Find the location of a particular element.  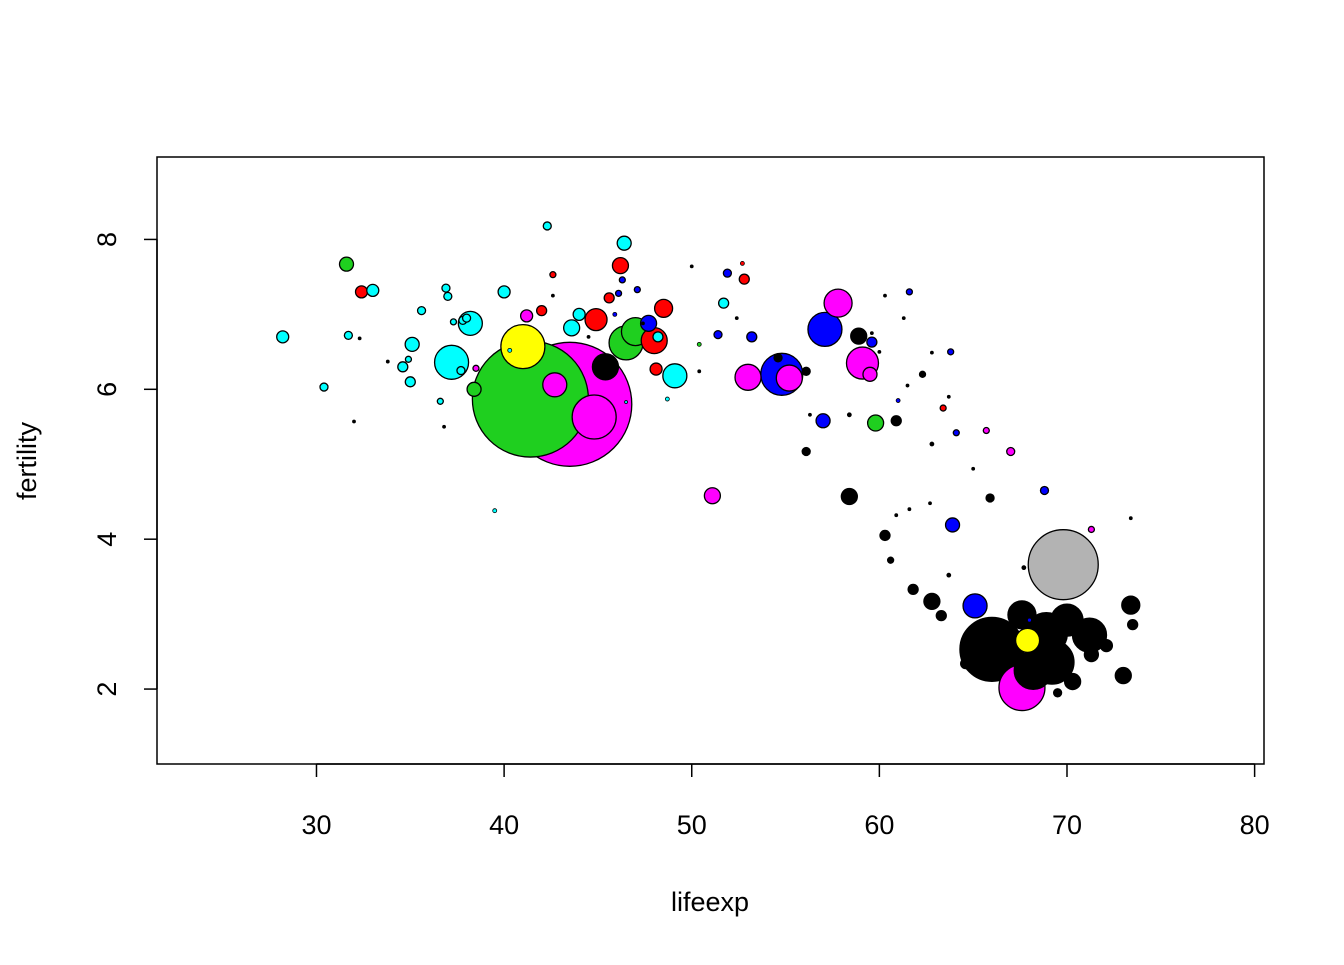

y-axis: 2 4 6 8 is located at coordinates (125, 464).